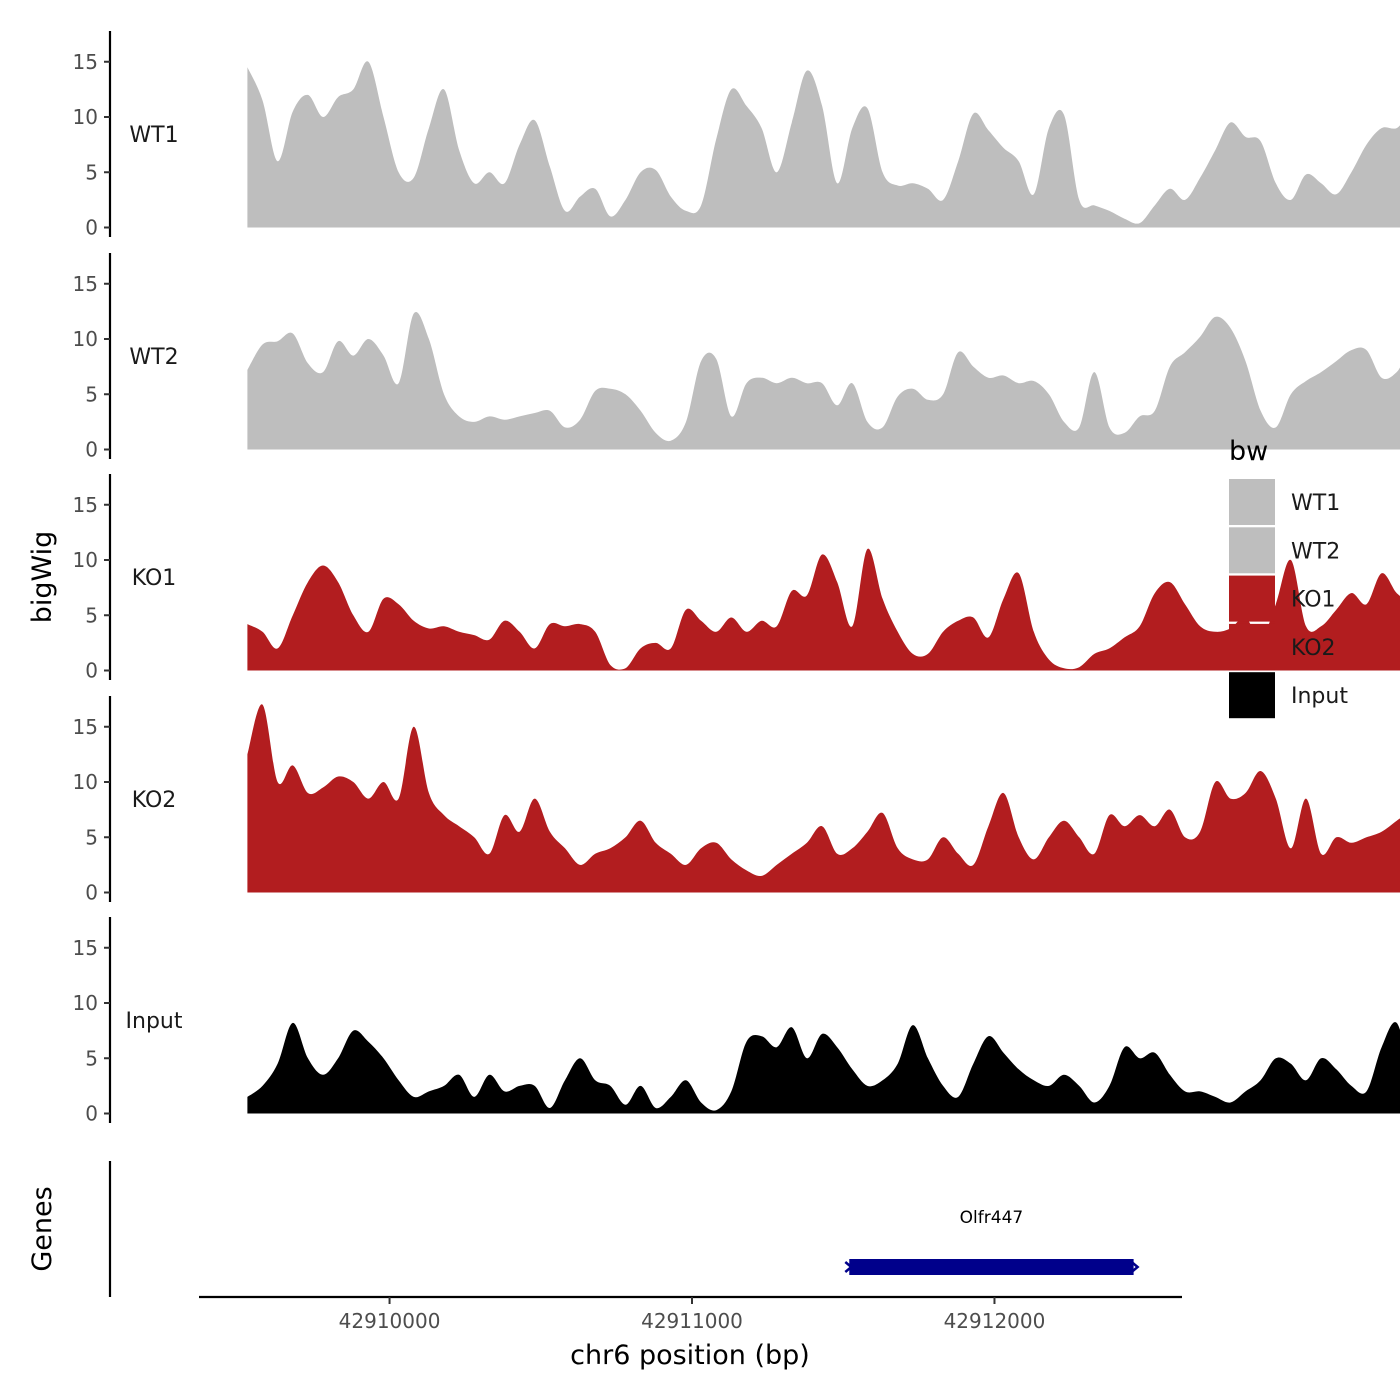 The image size is (1400, 1400). Describe the element at coordinates (91, 1114) in the screenshot. I see `y-tick-label-input-0: 0` at that location.